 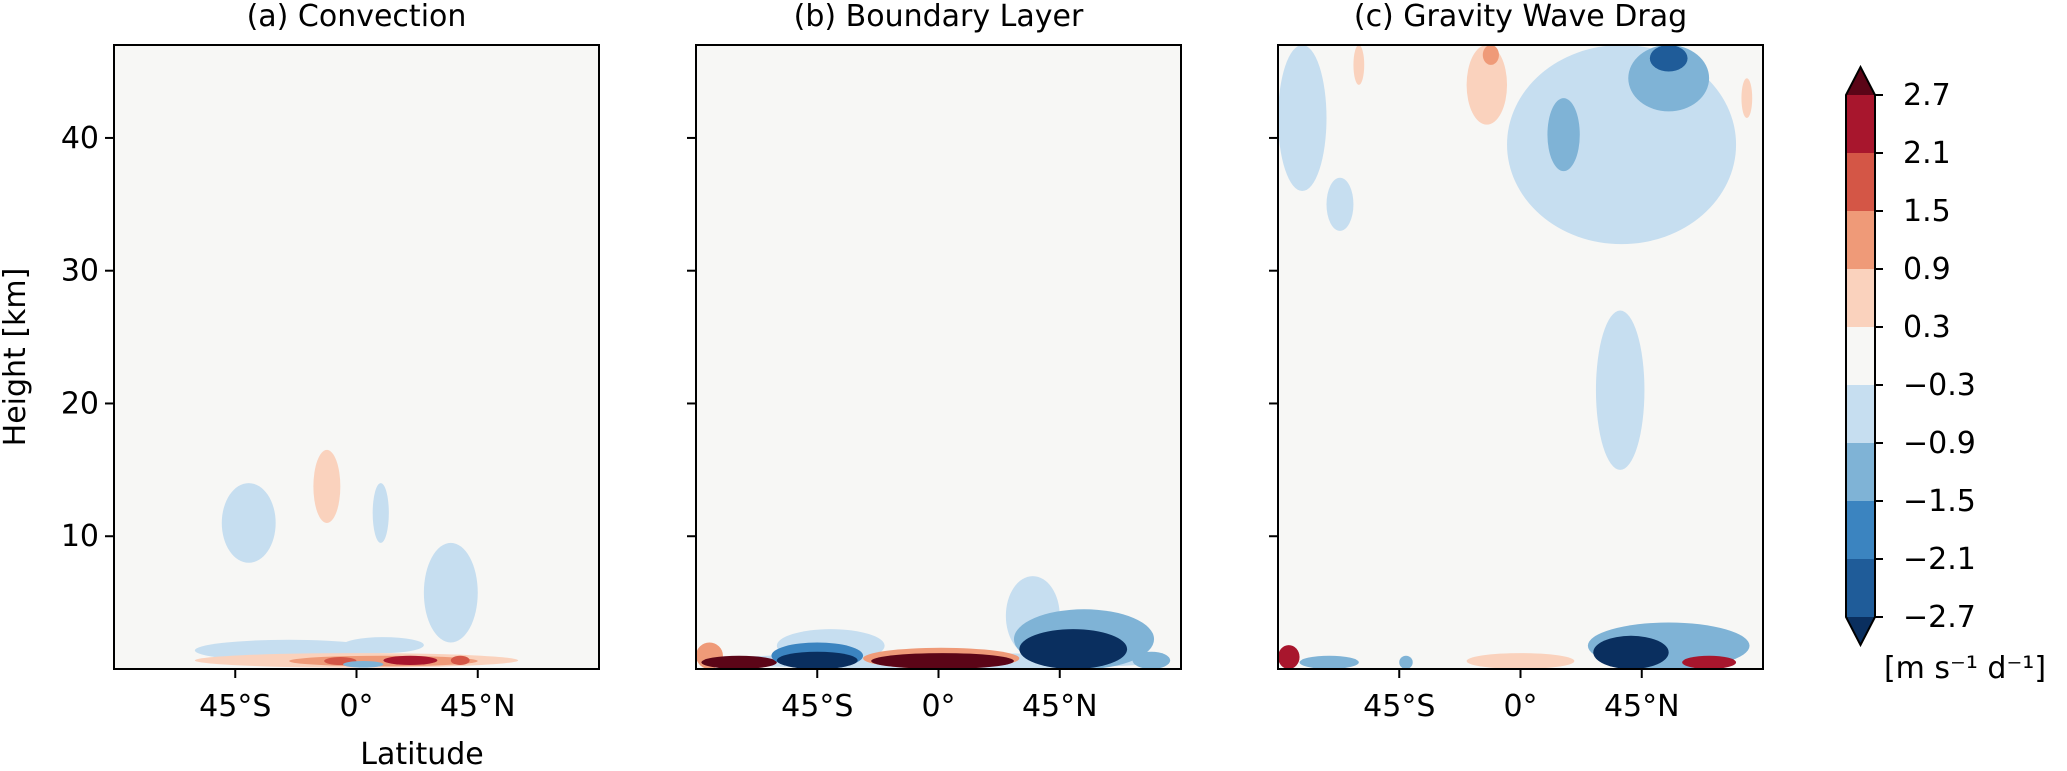 What do you see at coordinates (939, 17) in the screenshot?
I see `panel-title: (b) Boundary Layer` at bounding box center [939, 17].